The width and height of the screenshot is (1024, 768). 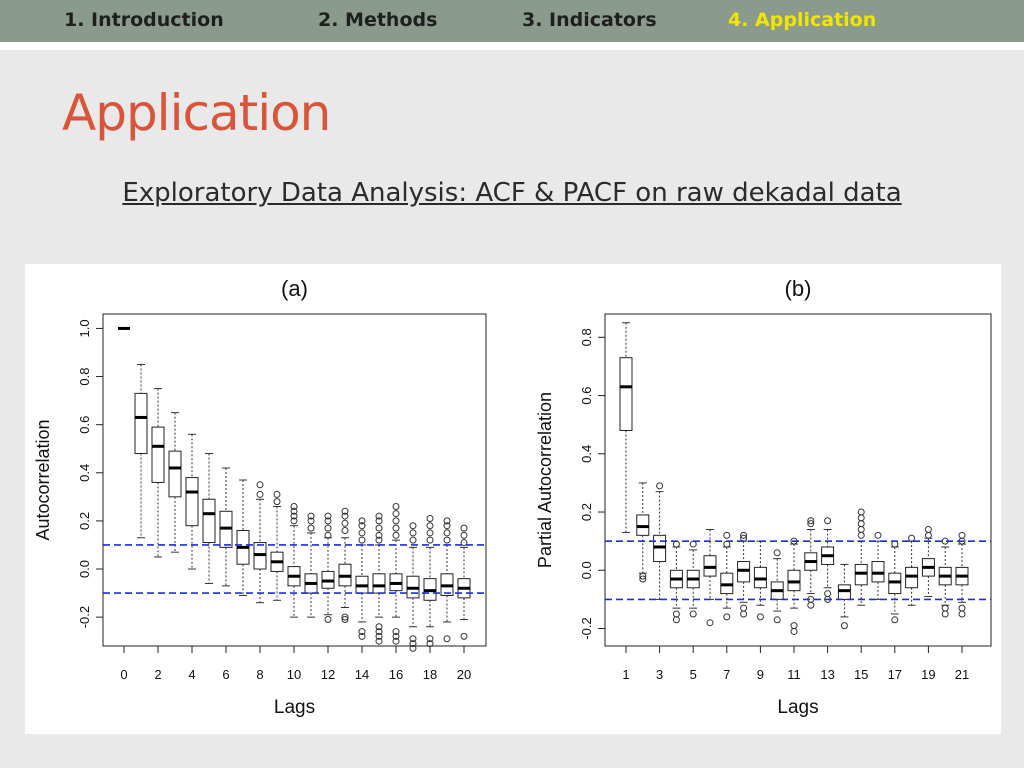 I want to click on nav-divider, so click(x=512, y=46).